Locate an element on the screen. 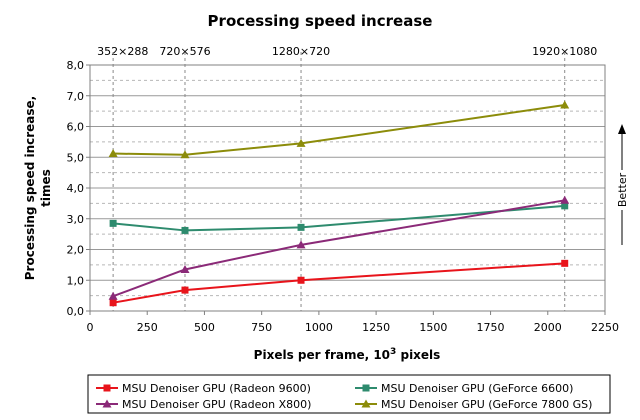 This screenshot has width=640, height=420. x-tick-label: 500 is located at coordinates (204, 327).